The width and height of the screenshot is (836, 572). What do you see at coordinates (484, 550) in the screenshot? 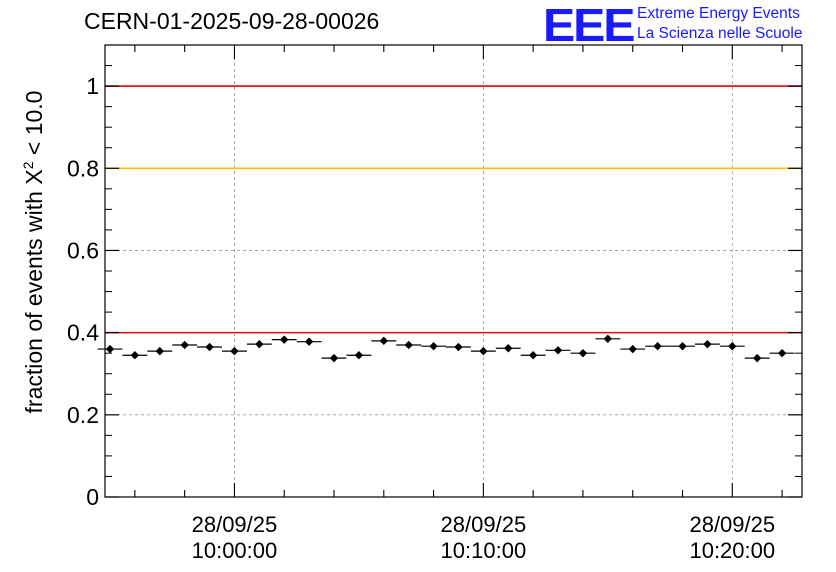
I see `x-tick-time-label: 10:10:00` at bounding box center [484, 550].